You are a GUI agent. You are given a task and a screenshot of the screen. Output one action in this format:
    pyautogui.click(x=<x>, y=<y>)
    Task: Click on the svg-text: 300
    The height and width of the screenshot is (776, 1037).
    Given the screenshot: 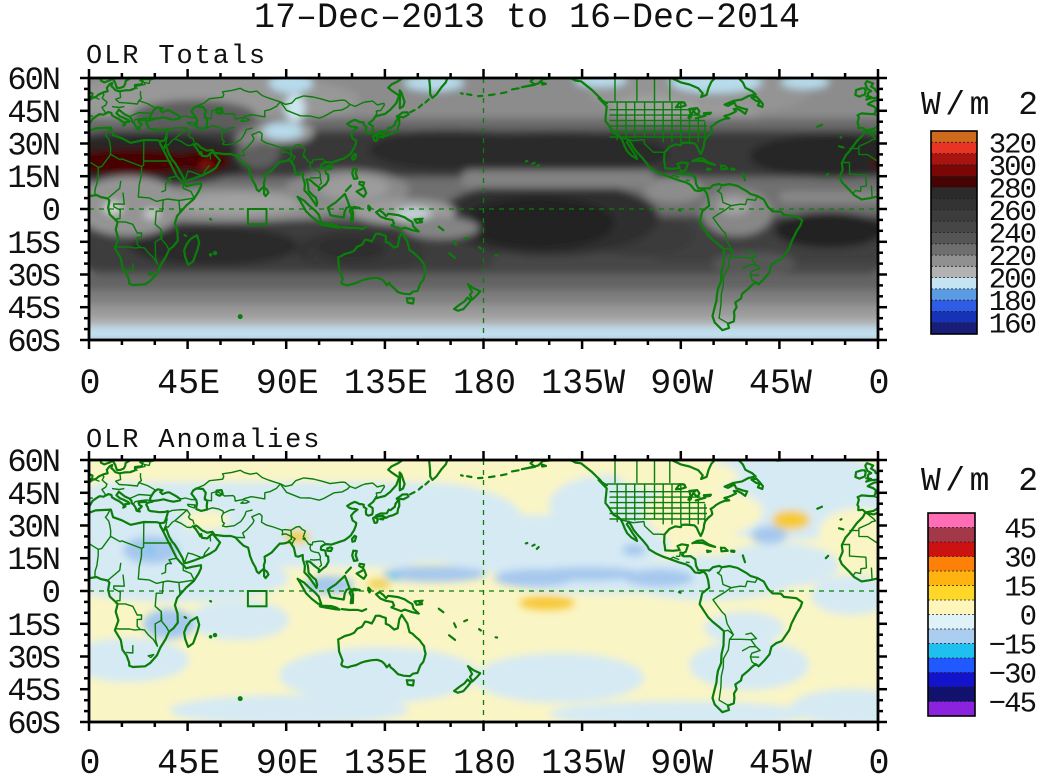 What is the action you would take?
    pyautogui.click(x=1012, y=167)
    